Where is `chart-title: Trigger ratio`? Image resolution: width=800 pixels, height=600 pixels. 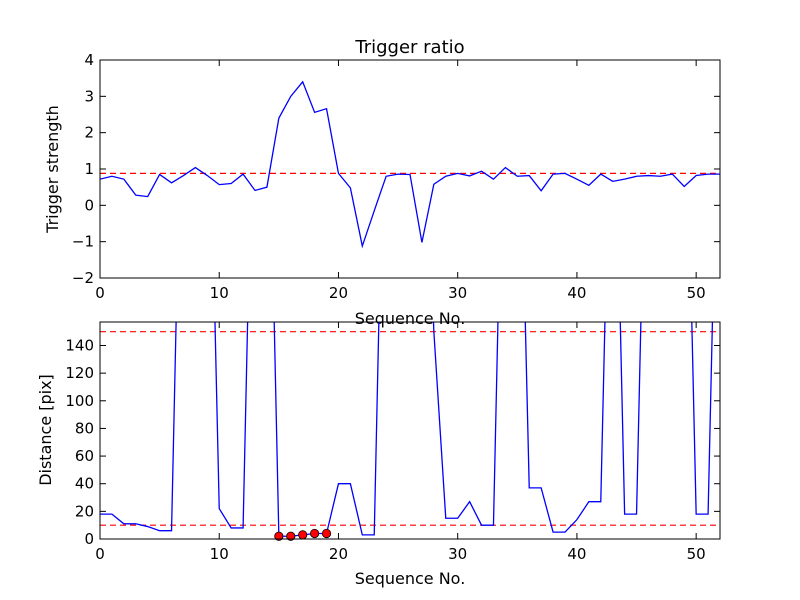
chart-title: Trigger ratio is located at coordinates (409, 47).